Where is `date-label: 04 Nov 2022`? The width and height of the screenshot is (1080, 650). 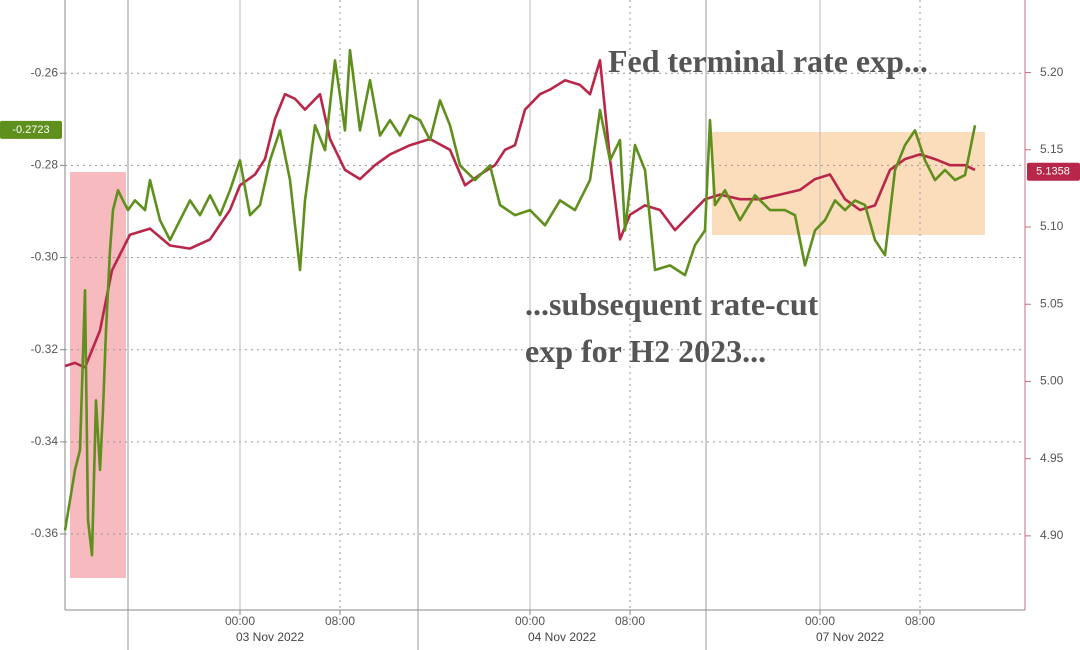 date-label: 04 Nov 2022 is located at coordinates (562, 637).